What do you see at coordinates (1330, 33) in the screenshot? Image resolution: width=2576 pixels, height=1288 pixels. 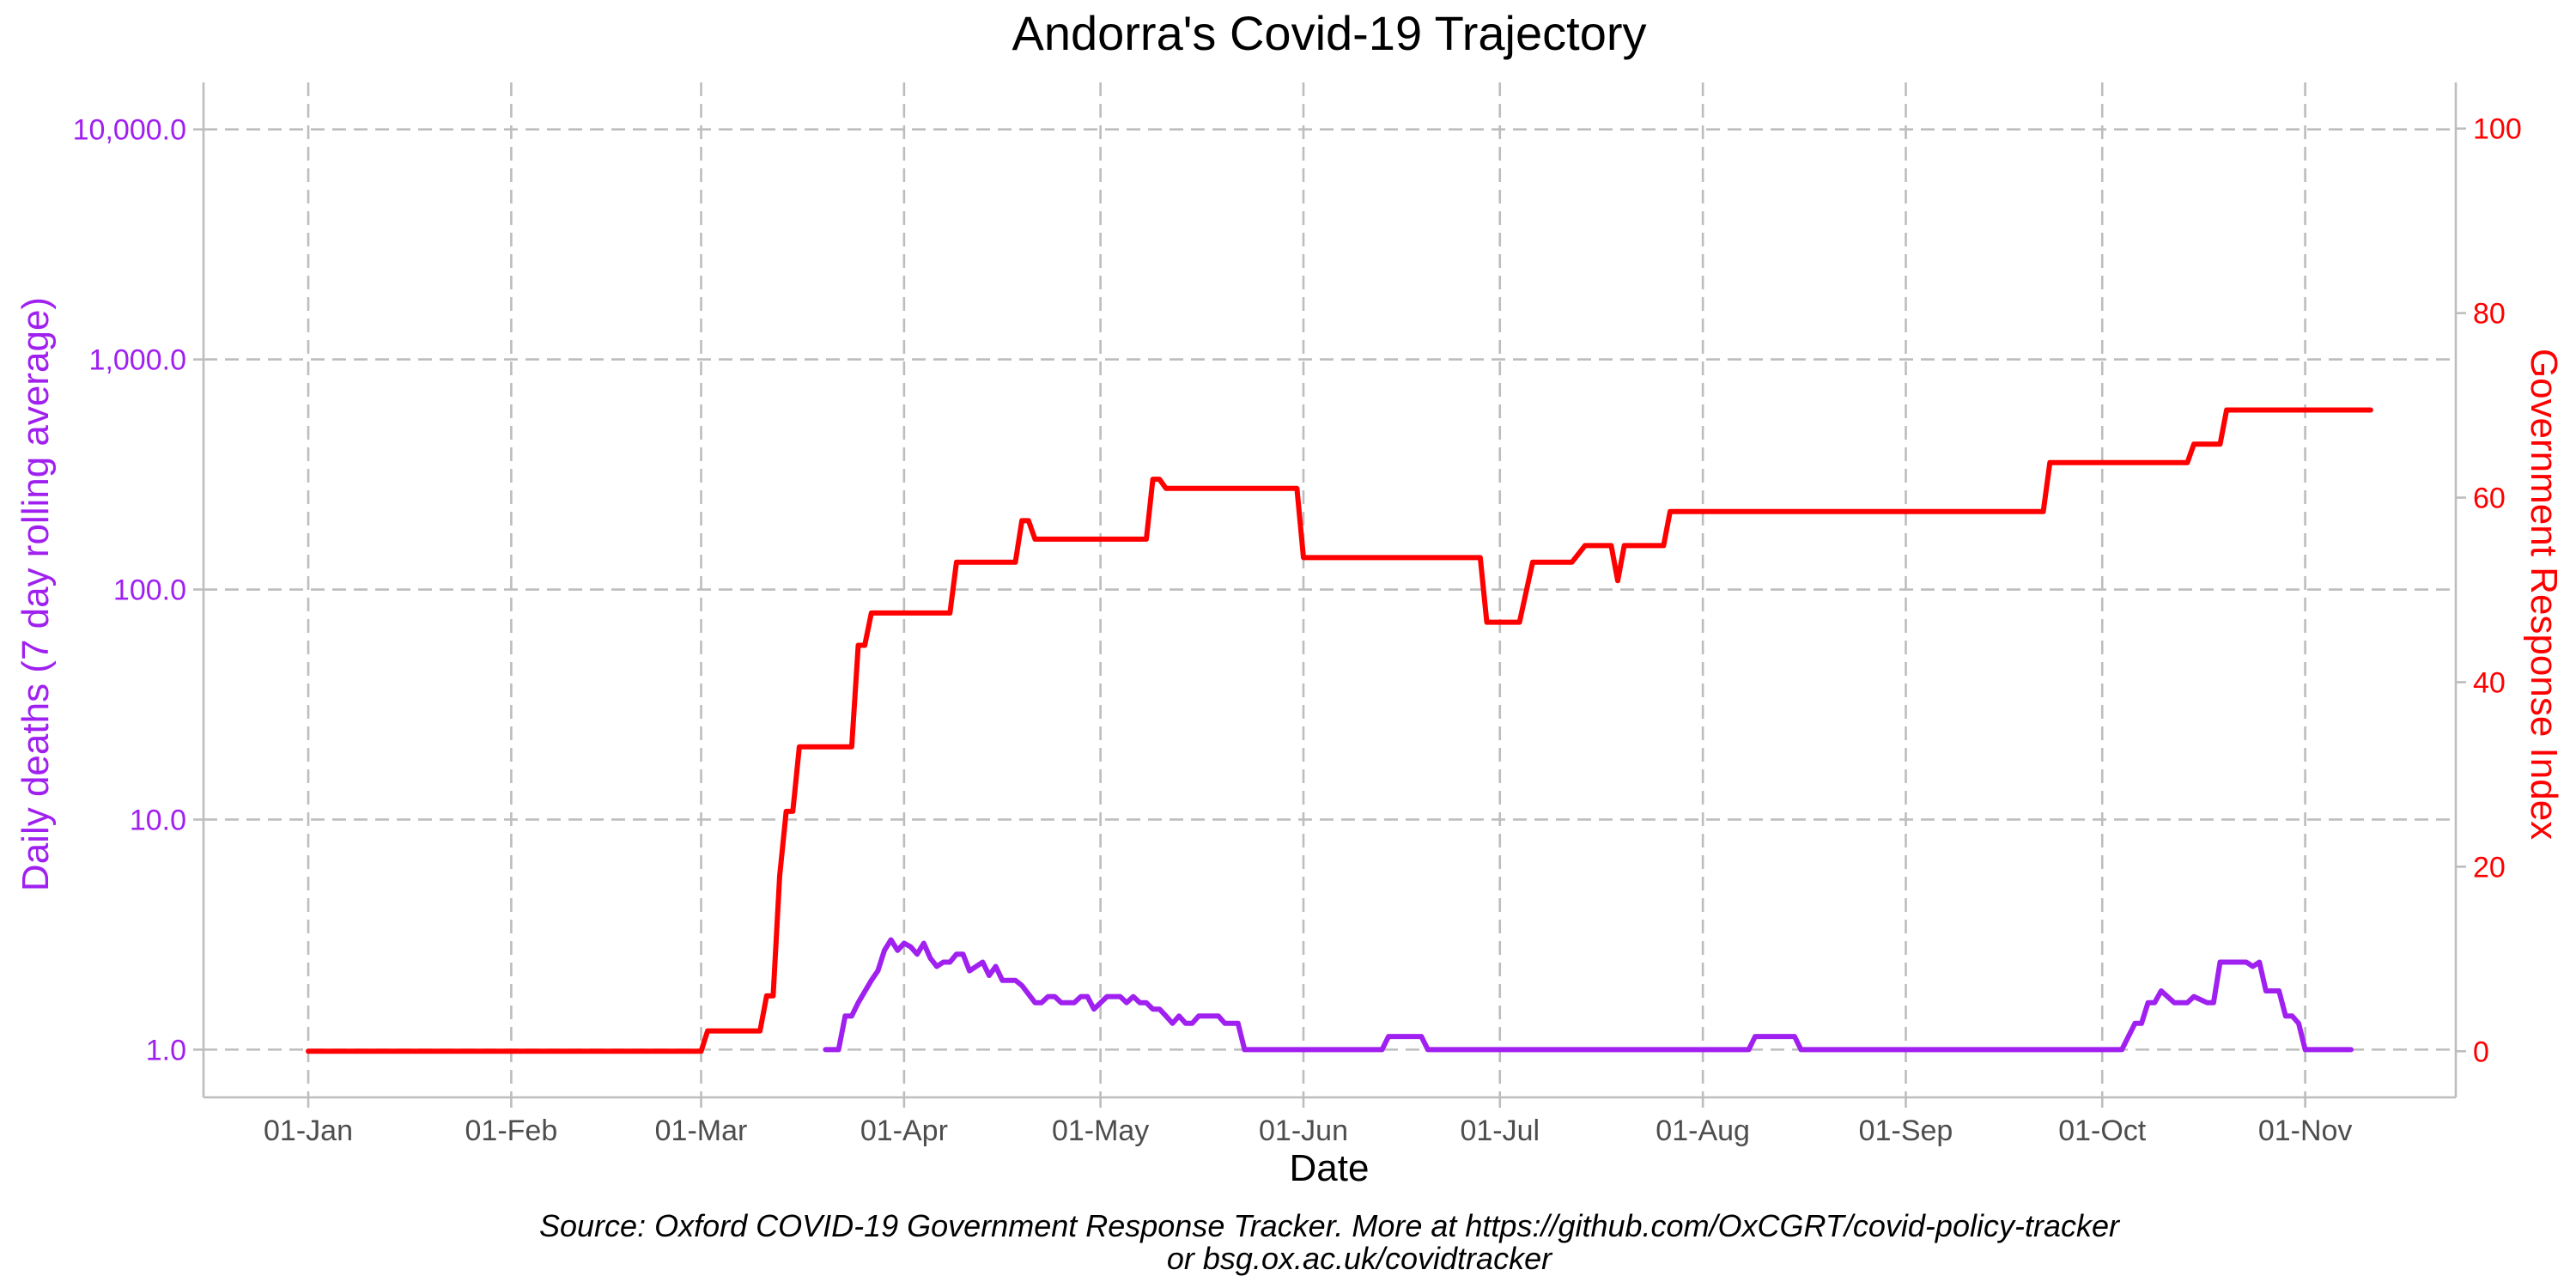 I see `chart-title: Andorra's Covid-19 Trajectory` at bounding box center [1330, 33].